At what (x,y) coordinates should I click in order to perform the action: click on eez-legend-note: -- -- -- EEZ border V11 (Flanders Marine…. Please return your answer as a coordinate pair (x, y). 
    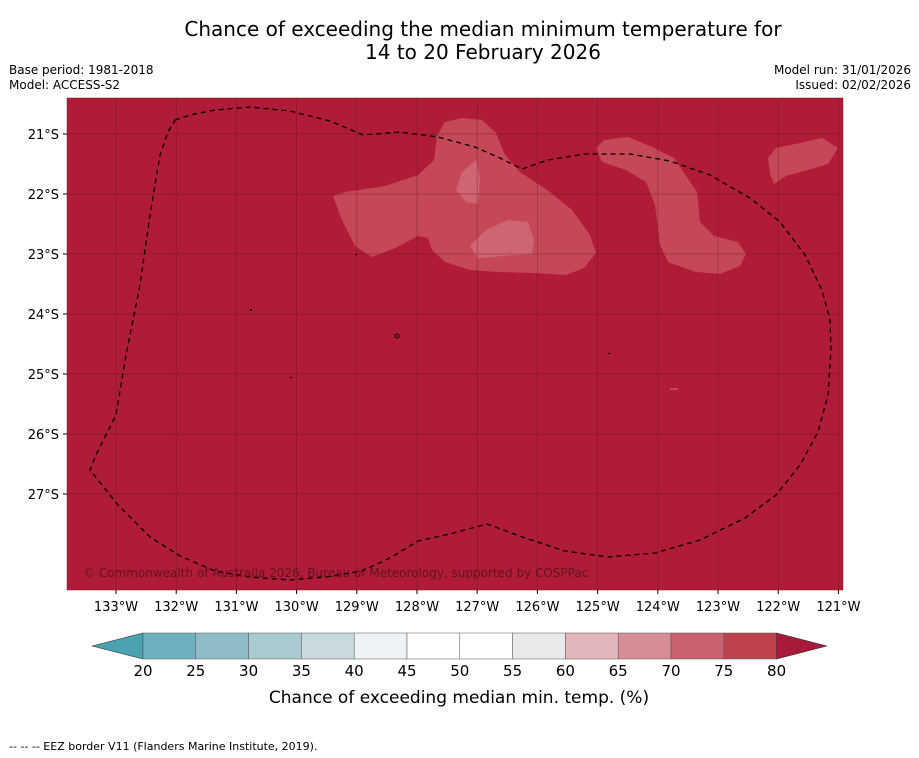
    Looking at the image, I should click on (163, 746).